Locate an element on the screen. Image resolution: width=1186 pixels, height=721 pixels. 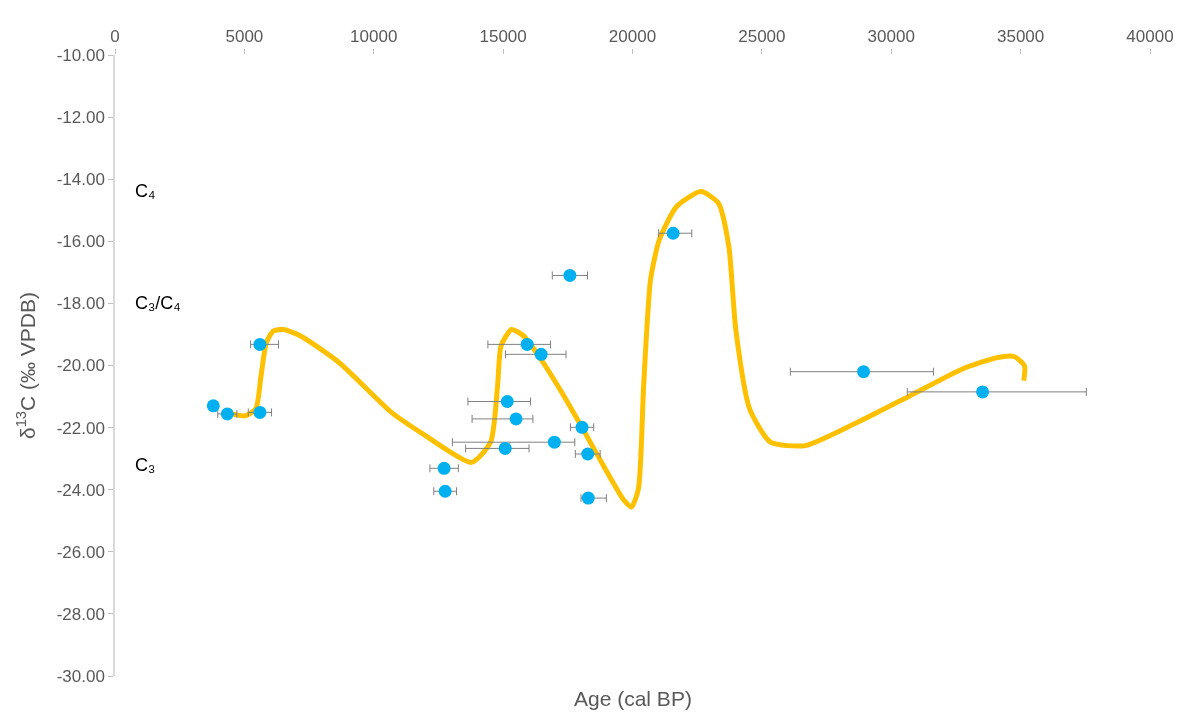
y-tick-label: -16.00 is located at coordinates (80, 242).